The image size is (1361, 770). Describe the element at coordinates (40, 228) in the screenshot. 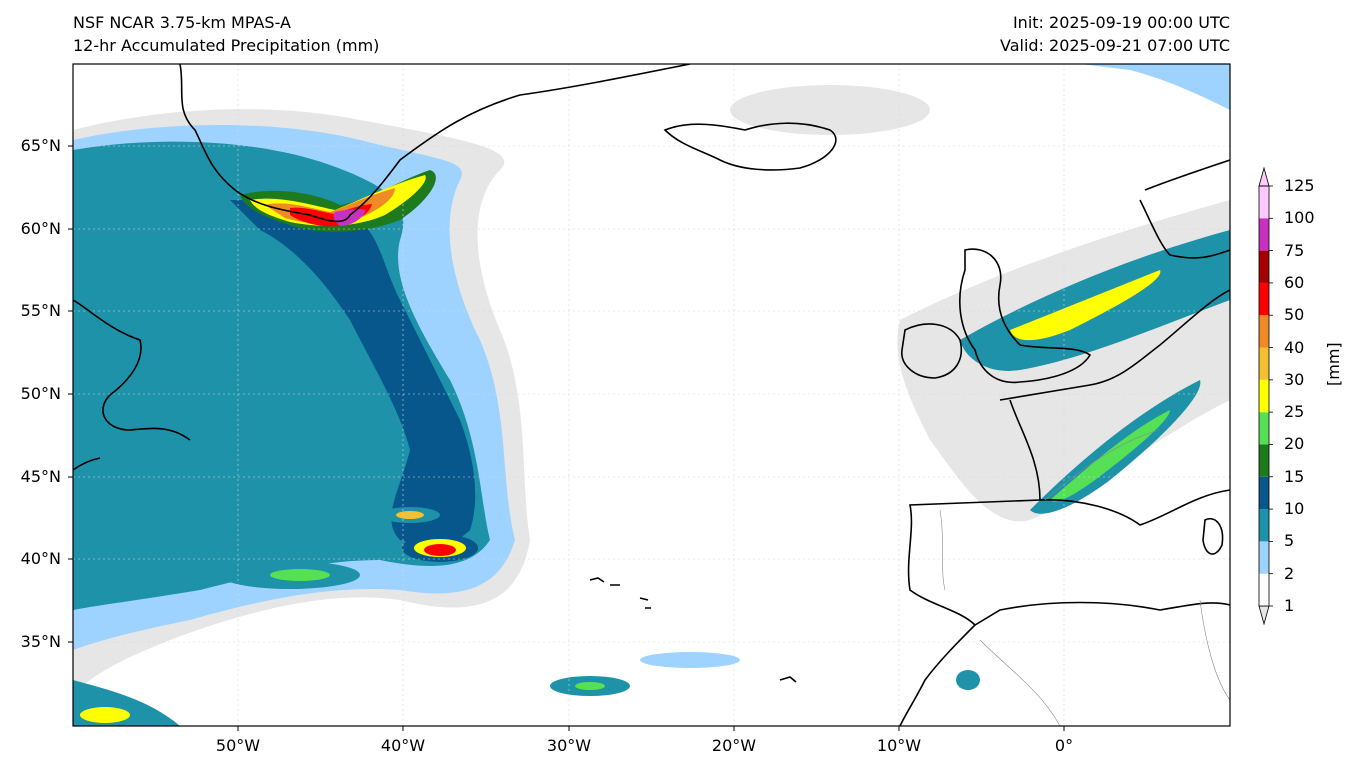

I see `lat-label: 60°N` at that location.